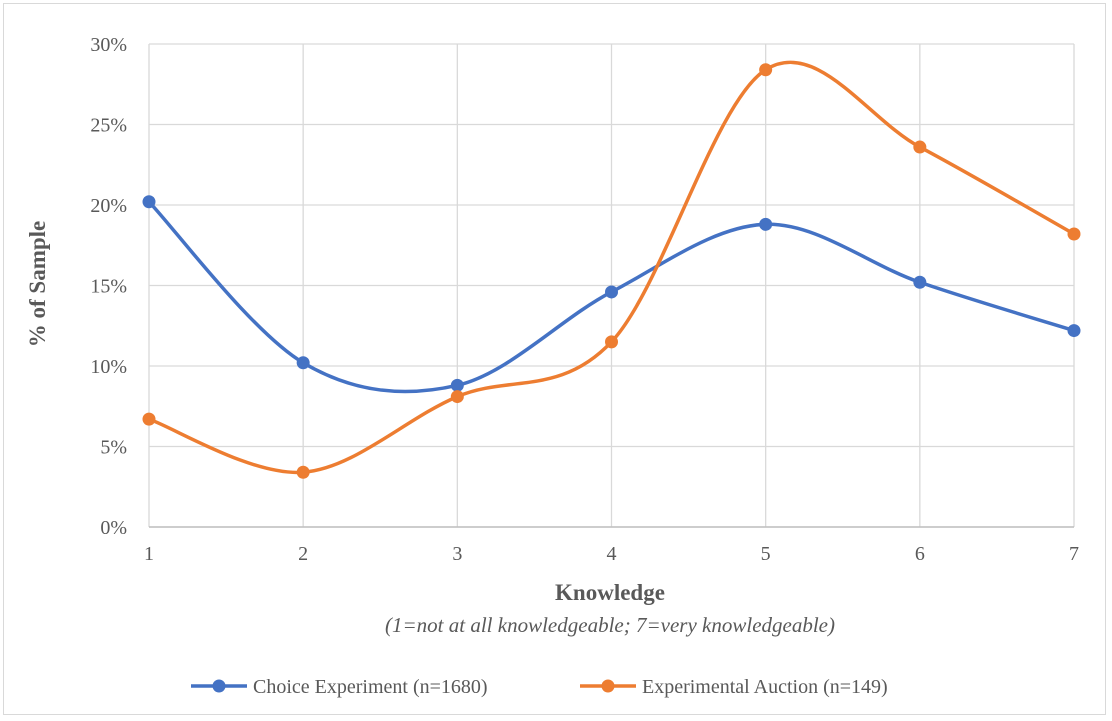  I want to click on y-tick-labels: 0% 5% 10% 15% 20% 25% 30%, so click(108, 286).